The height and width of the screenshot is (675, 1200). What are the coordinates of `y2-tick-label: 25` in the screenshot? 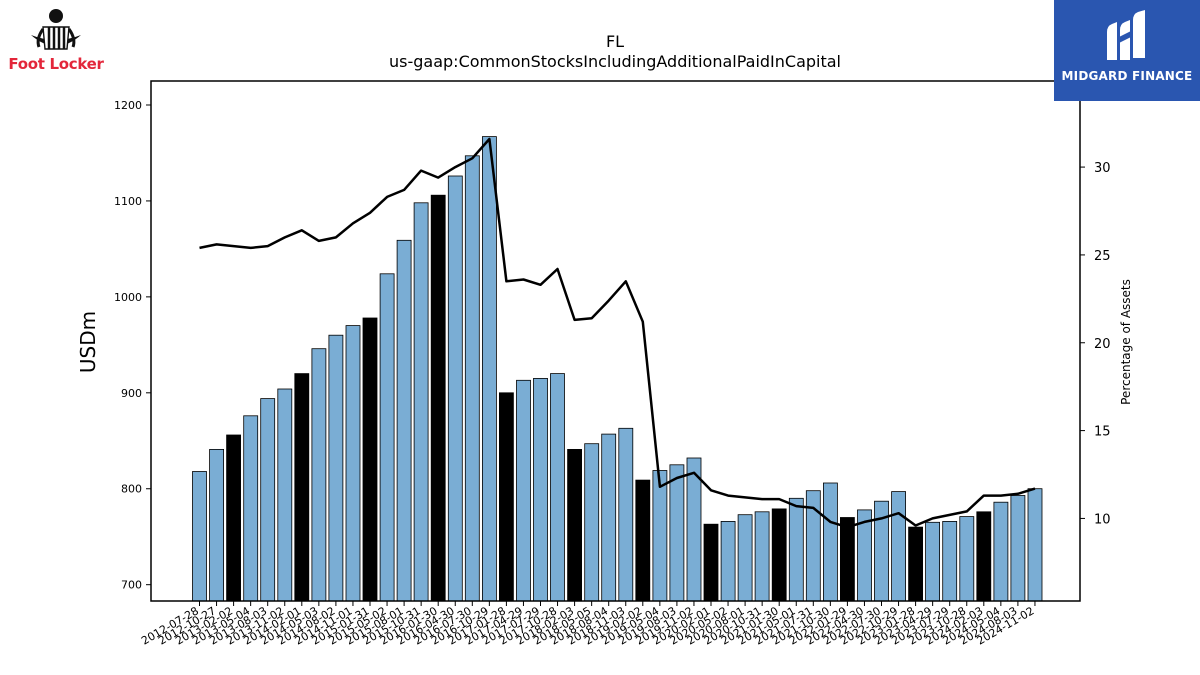 It's located at (1102, 256).